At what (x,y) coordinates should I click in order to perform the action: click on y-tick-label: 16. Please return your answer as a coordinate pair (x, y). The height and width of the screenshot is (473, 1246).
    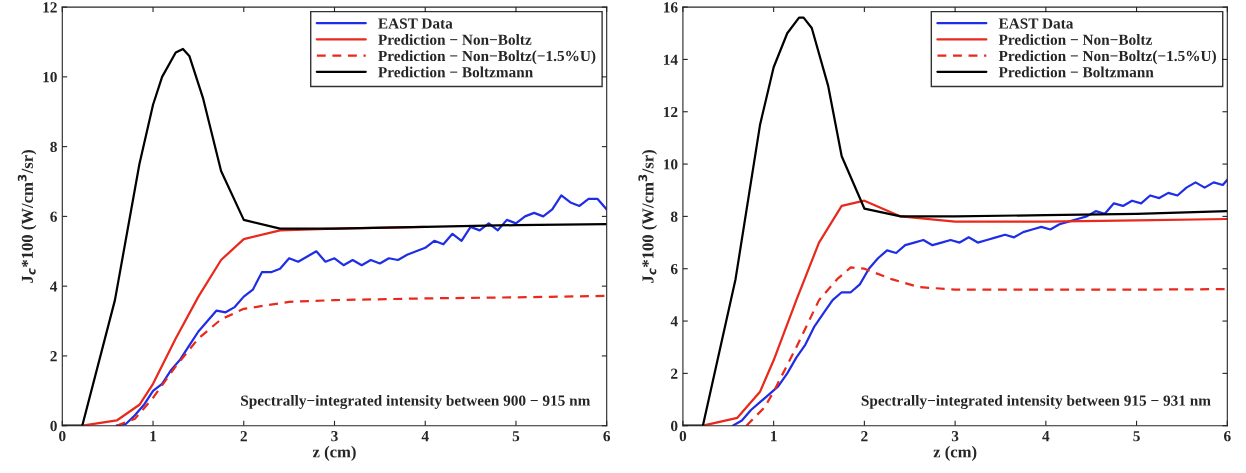
    Looking at the image, I should click on (671, 7).